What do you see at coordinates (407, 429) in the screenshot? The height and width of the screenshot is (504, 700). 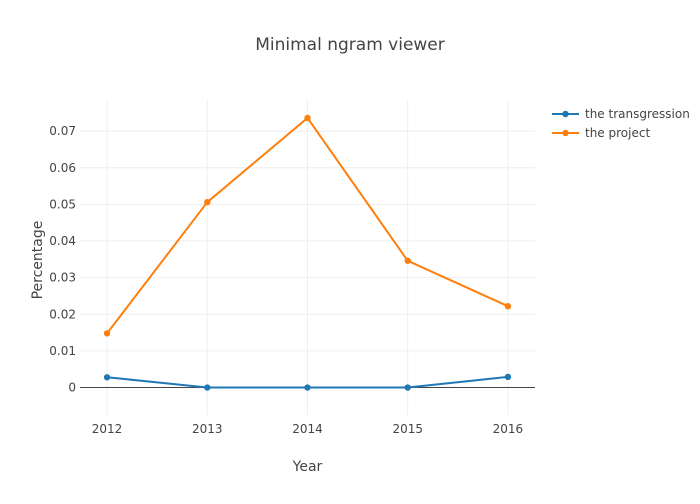 I see `x-tick-label: 2015` at bounding box center [407, 429].